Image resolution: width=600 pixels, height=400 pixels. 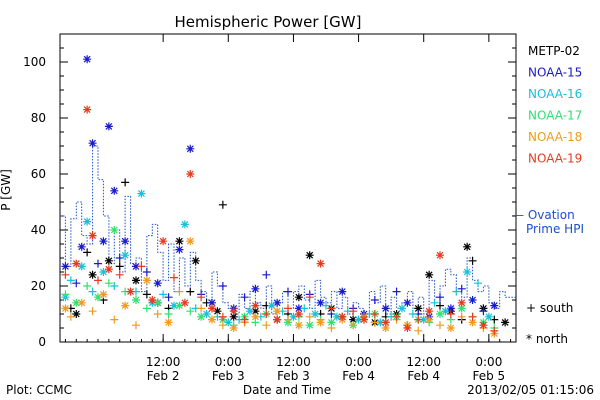 What do you see at coordinates (268, 22) in the screenshot?
I see `chart-title: Hemispheric Power [GW]` at bounding box center [268, 22].